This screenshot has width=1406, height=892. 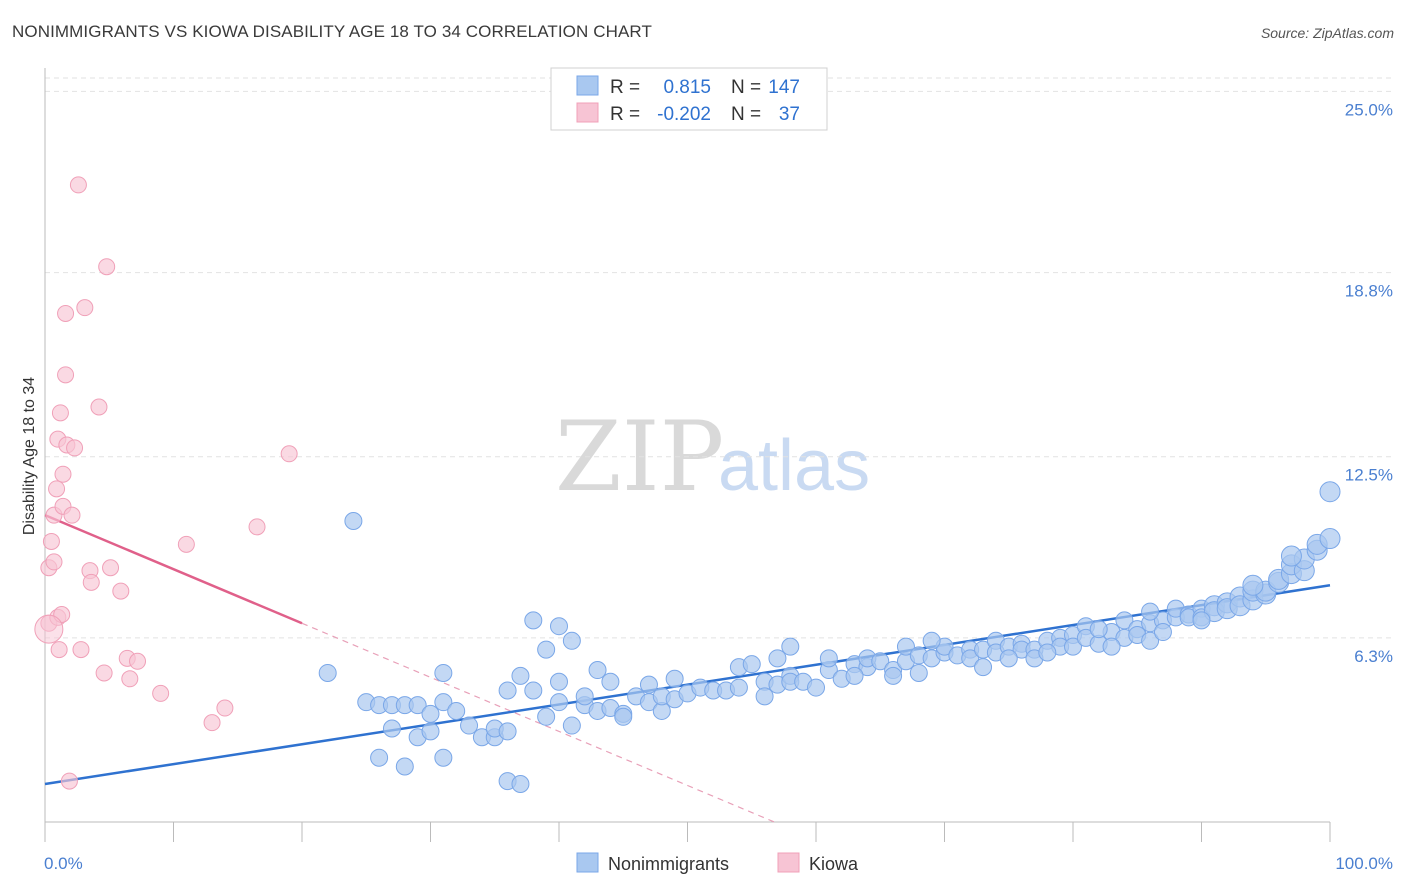 What do you see at coordinates (625, 114) in the screenshot?
I see `stats-r-label-kiowa: R =` at bounding box center [625, 114].